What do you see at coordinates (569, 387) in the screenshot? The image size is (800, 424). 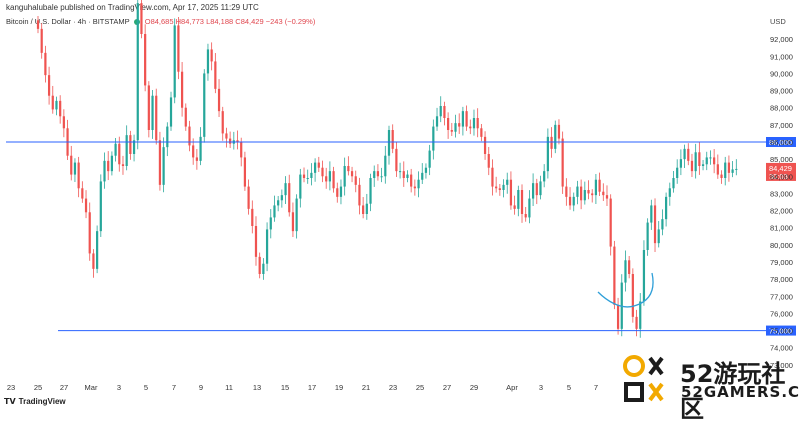 I see `x-tick-label: 5` at bounding box center [569, 387].